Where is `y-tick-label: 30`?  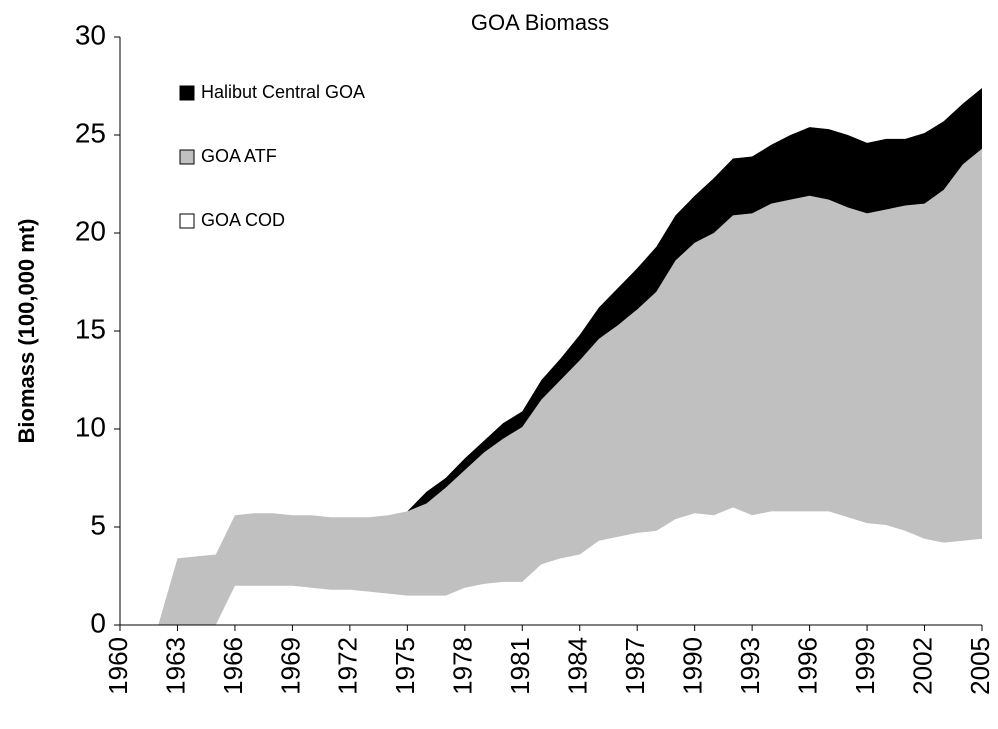
y-tick-label: 30 is located at coordinates (90, 34).